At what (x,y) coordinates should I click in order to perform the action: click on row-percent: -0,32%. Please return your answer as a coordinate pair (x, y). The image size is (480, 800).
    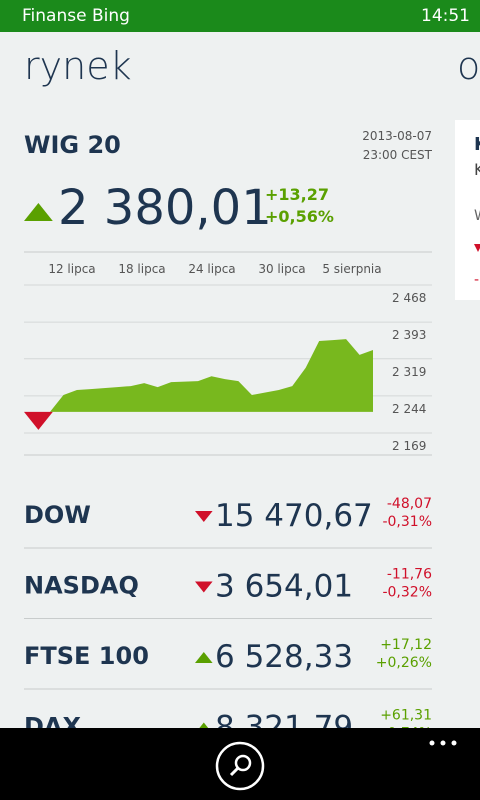
    Looking at the image, I should click on (407, 593).